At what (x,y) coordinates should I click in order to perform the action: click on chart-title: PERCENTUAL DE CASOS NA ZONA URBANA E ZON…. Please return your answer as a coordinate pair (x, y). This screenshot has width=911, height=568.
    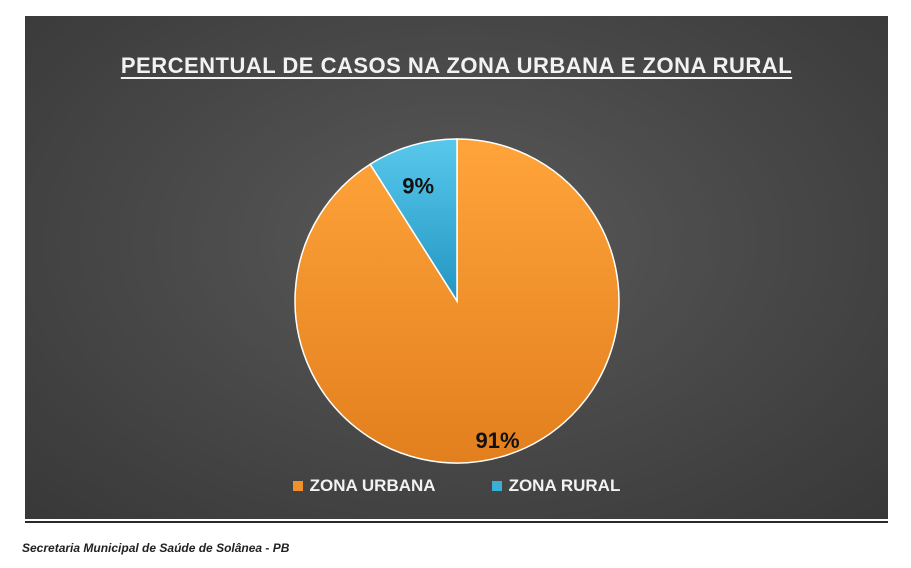
    Looking at the image, I should click on (456, 65).